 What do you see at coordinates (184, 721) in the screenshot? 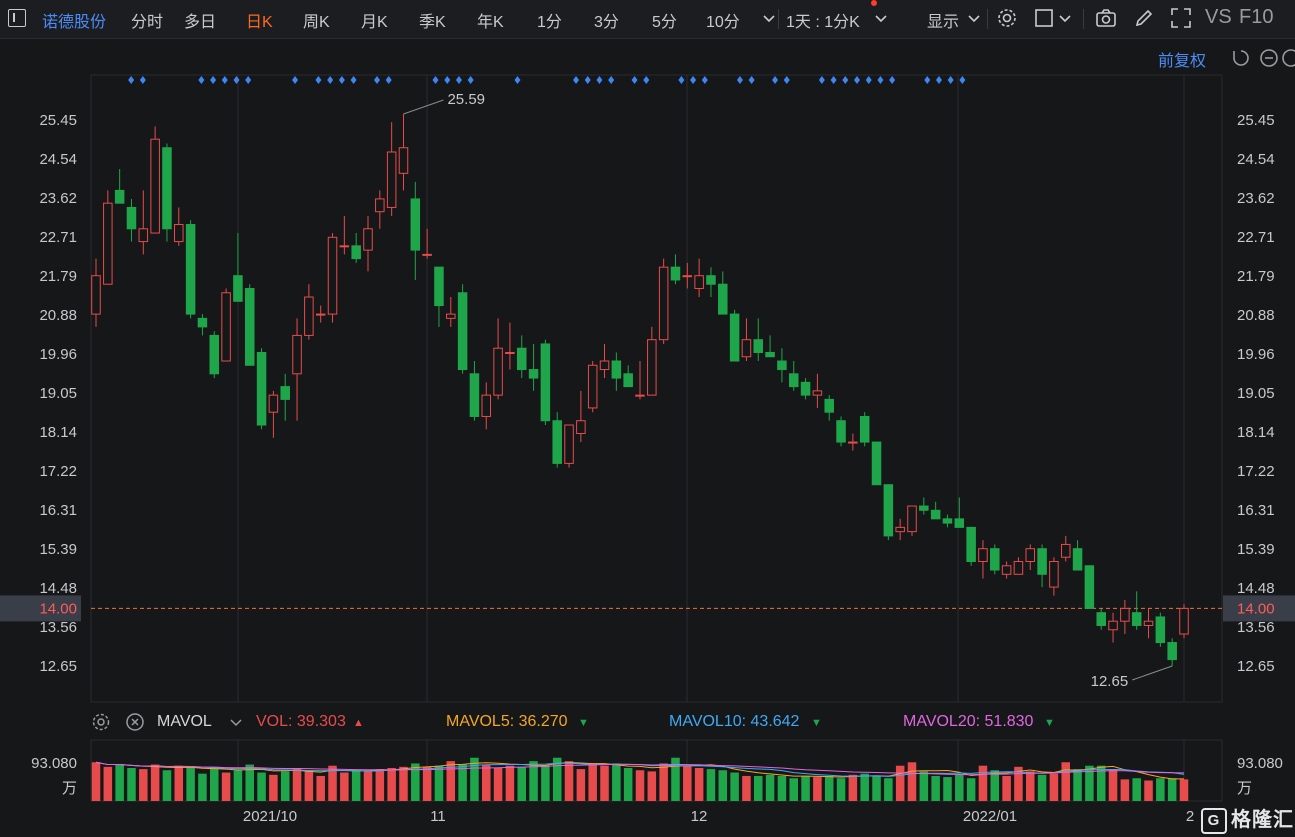
I see `indicator-name: MAVOL` at bounding box center [184, 721].